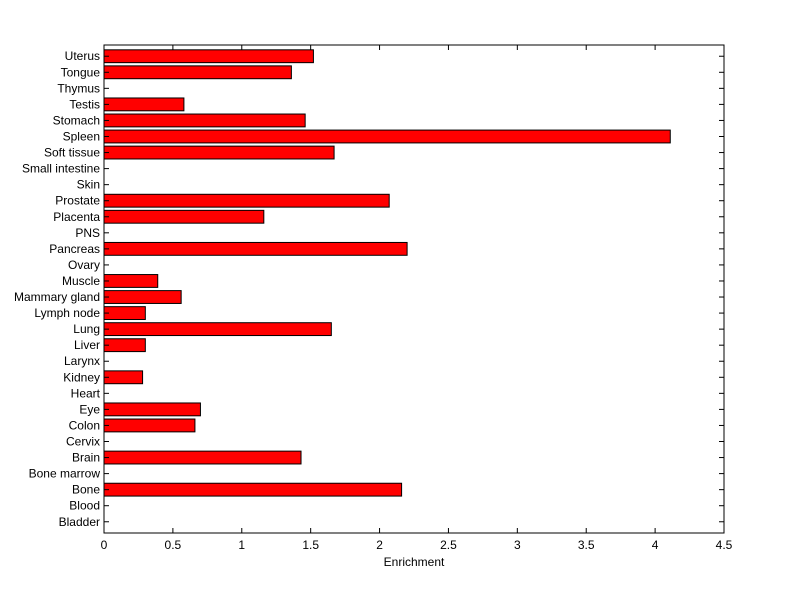  Describe the element at coordinates (142, 297) in the screenshot. I see `bar-mammary-gland` at that location.